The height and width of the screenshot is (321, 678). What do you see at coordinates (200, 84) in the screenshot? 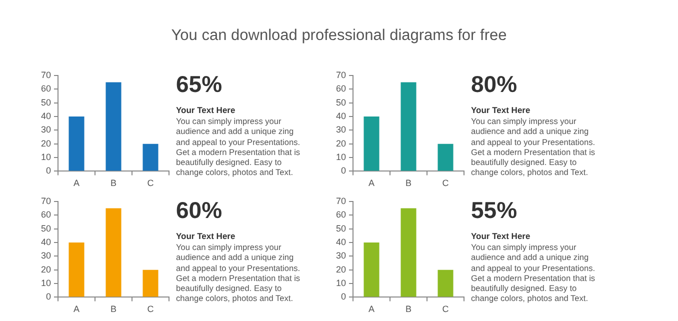
I see `text: 65%` at bounding box center [200, 84].